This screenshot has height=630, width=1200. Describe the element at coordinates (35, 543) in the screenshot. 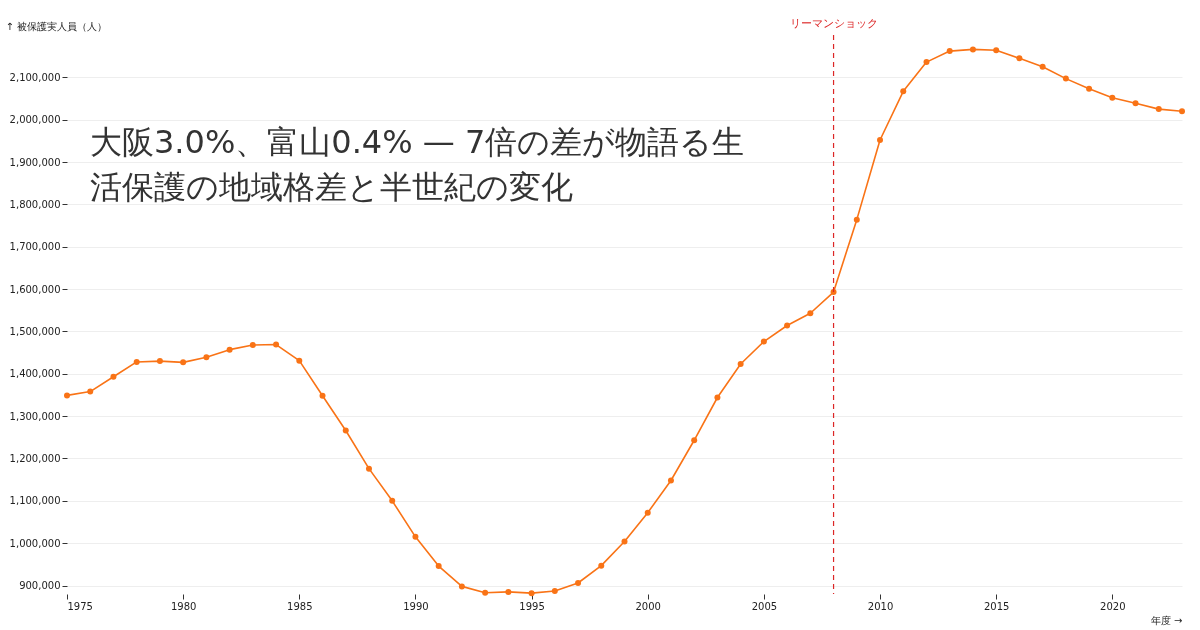

I see `y-tick-label: 1,000,000` at that location.